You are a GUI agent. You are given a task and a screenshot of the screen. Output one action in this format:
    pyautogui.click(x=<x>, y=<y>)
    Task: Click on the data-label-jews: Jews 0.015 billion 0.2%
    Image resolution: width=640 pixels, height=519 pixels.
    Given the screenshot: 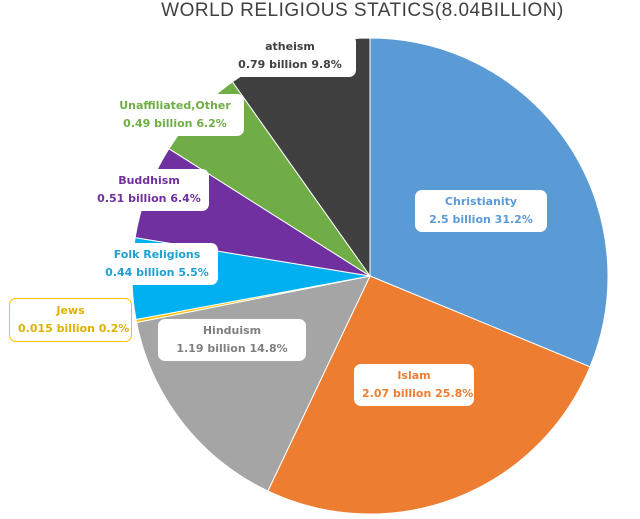 What is the action you would take?
    pyautogui.click(x=70, y=320)
    